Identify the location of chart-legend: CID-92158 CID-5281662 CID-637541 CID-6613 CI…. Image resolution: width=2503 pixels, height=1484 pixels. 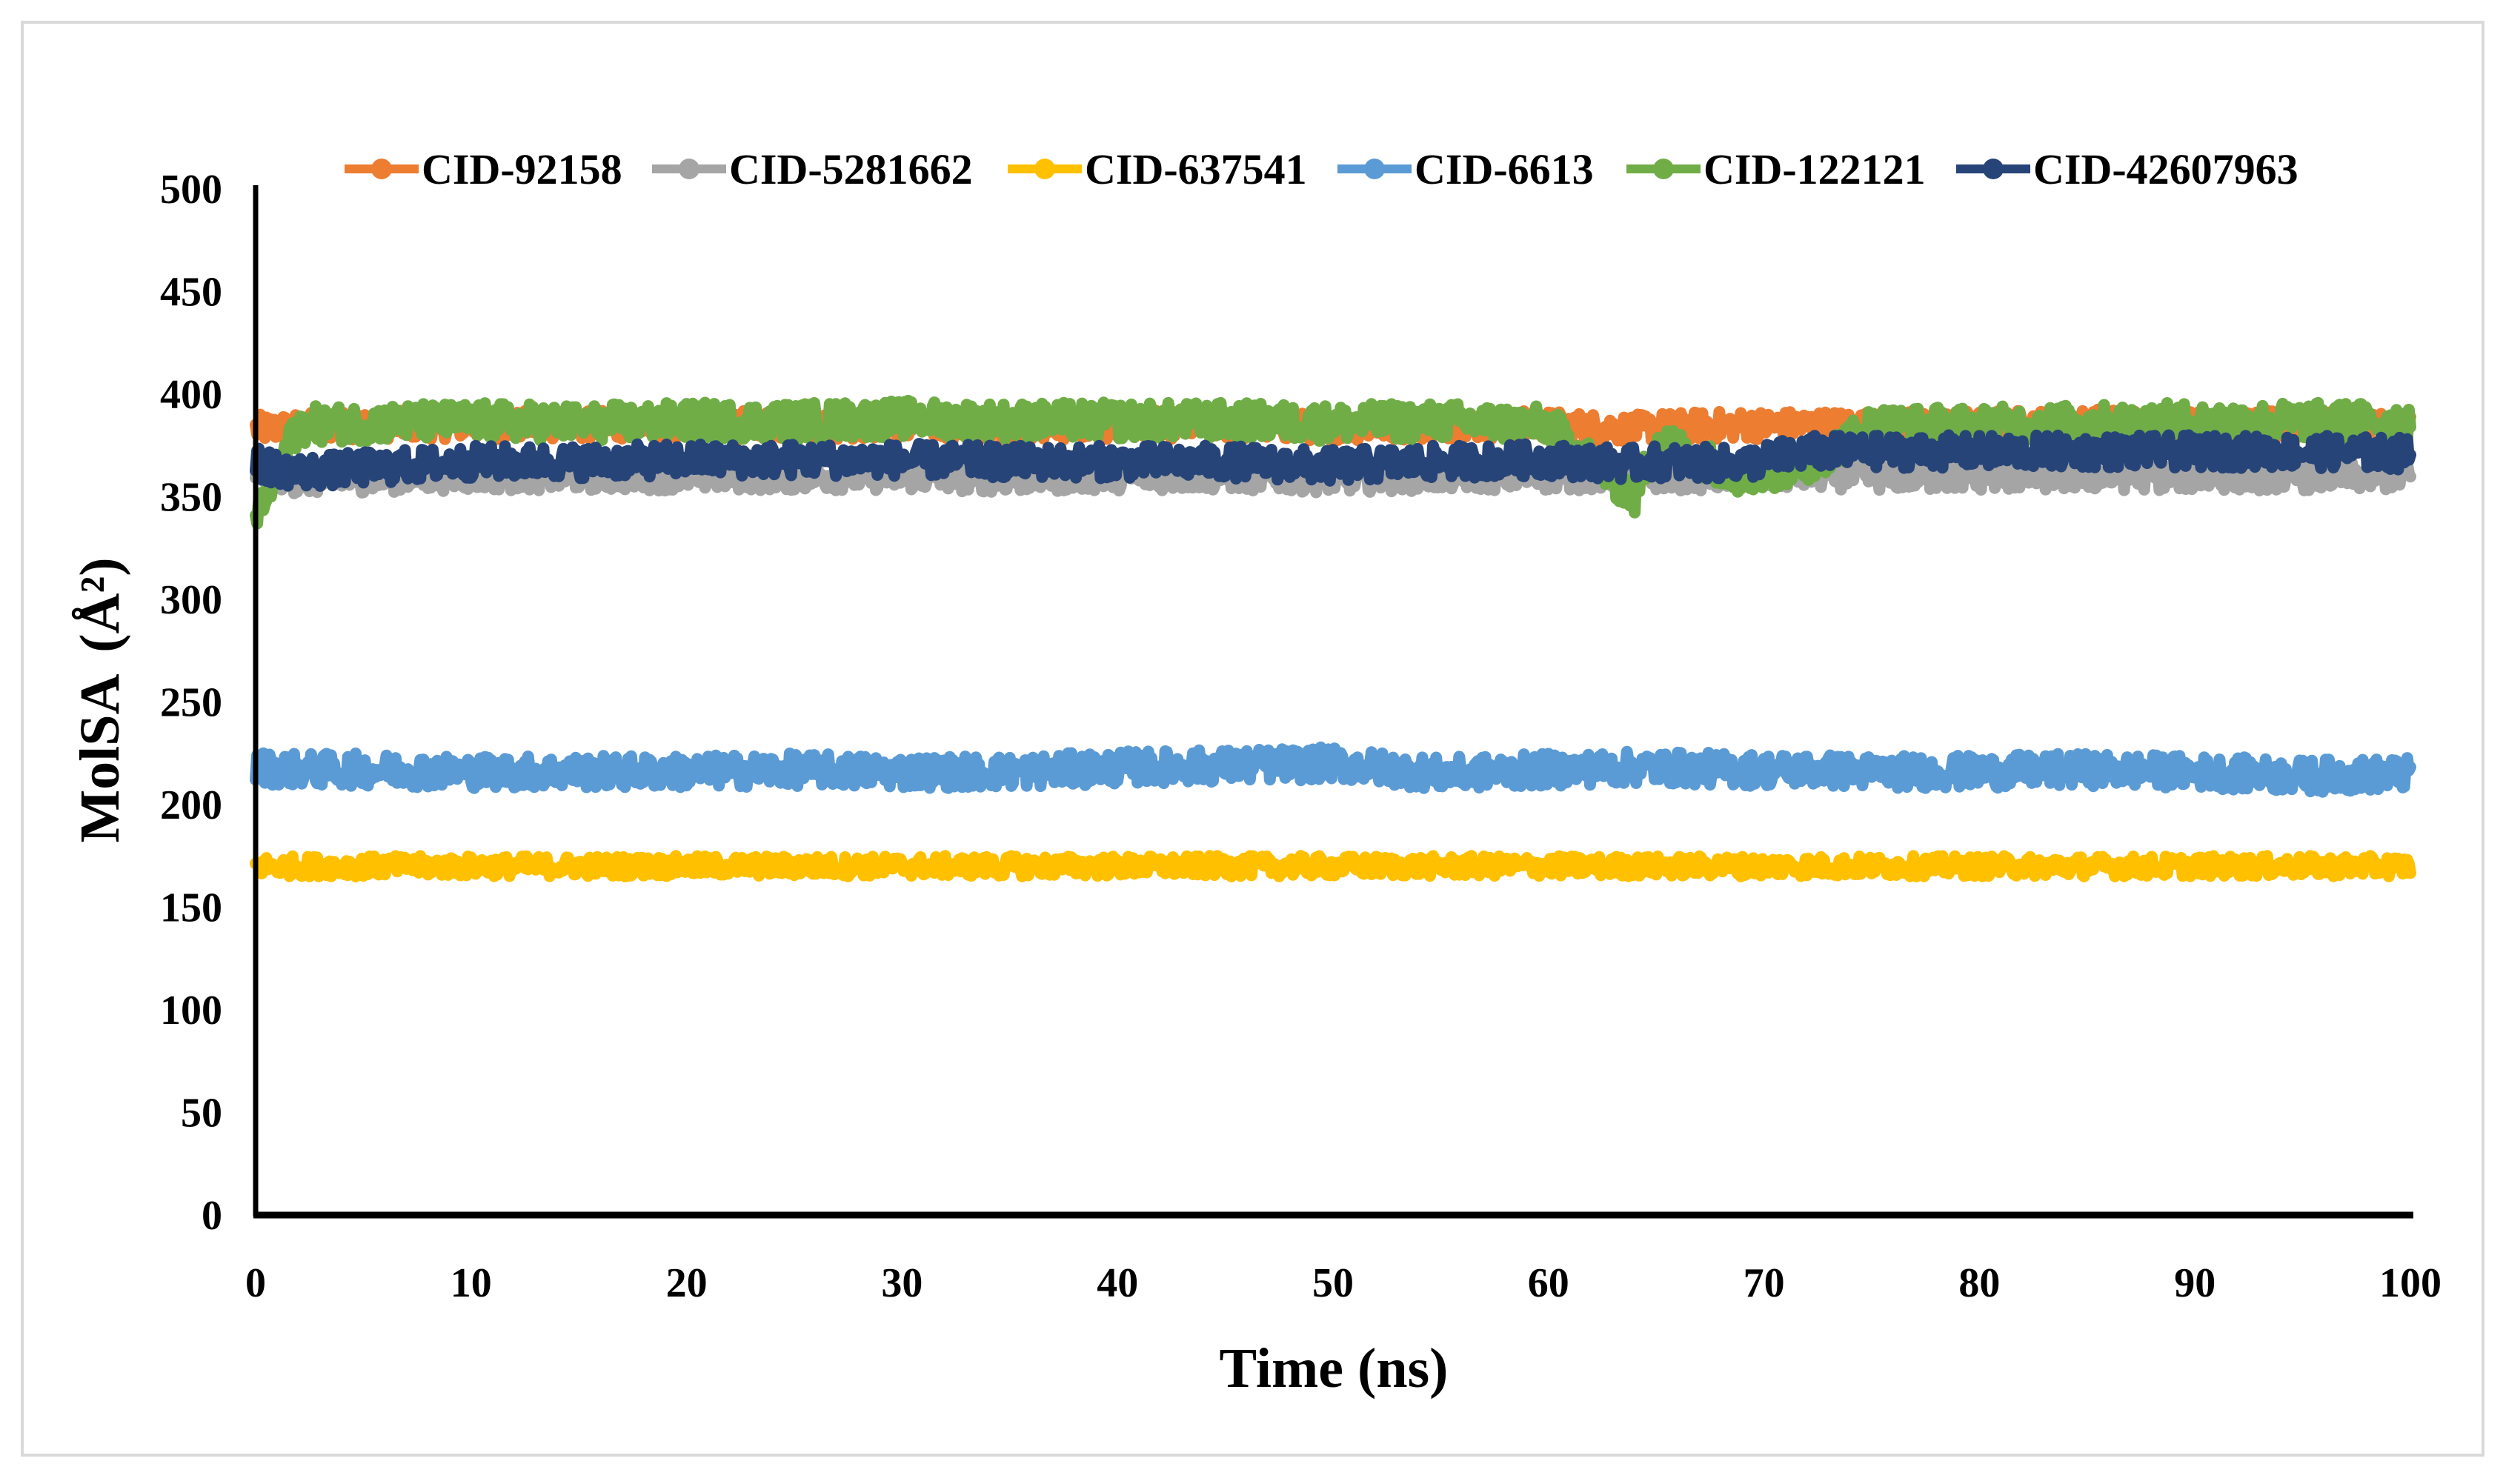
(1321, 169).